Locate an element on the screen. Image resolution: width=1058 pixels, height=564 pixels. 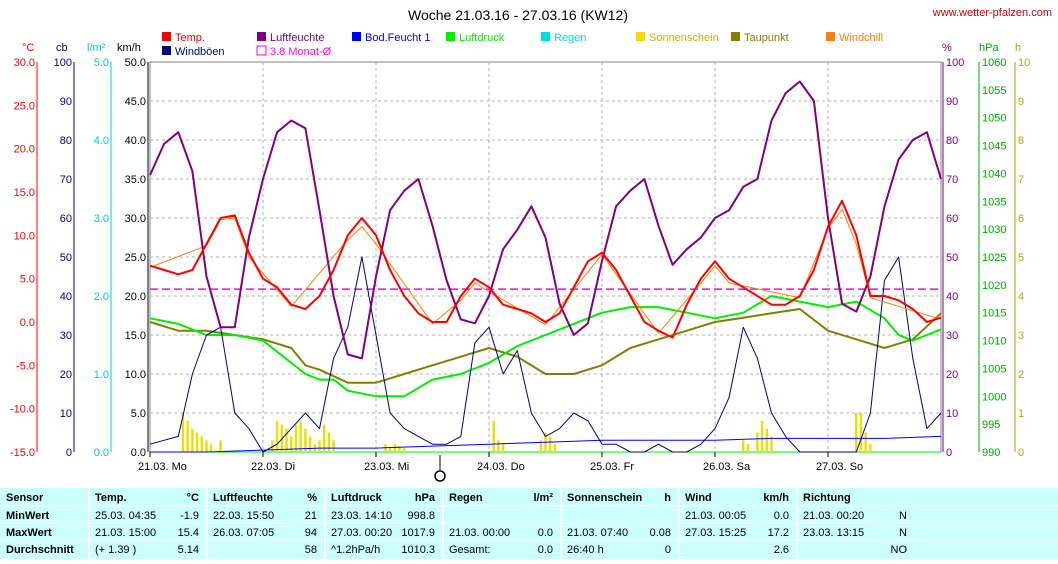
legend-label: Luftfeuchte is located at coordinates (297, 38).